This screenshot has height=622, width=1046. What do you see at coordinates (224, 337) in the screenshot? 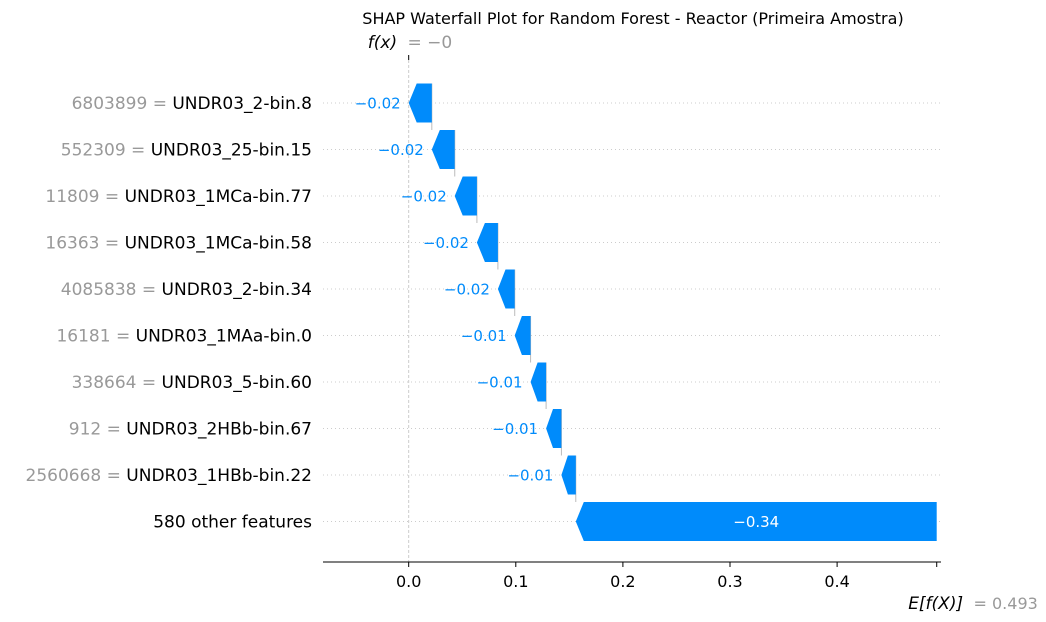
I see `feature-name: UNDR03_1MAa-bin.0` at bounding box center [224, 337].